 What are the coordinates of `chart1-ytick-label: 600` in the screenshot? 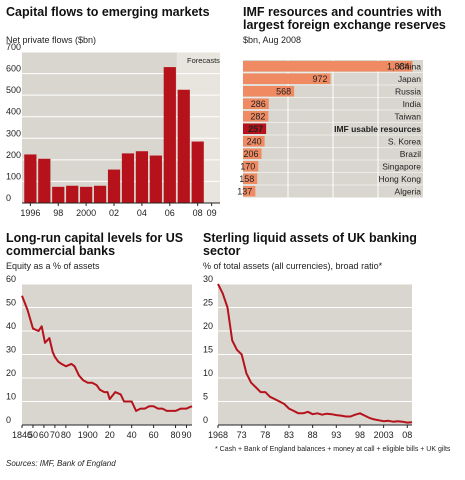 It's located at (13, 69).